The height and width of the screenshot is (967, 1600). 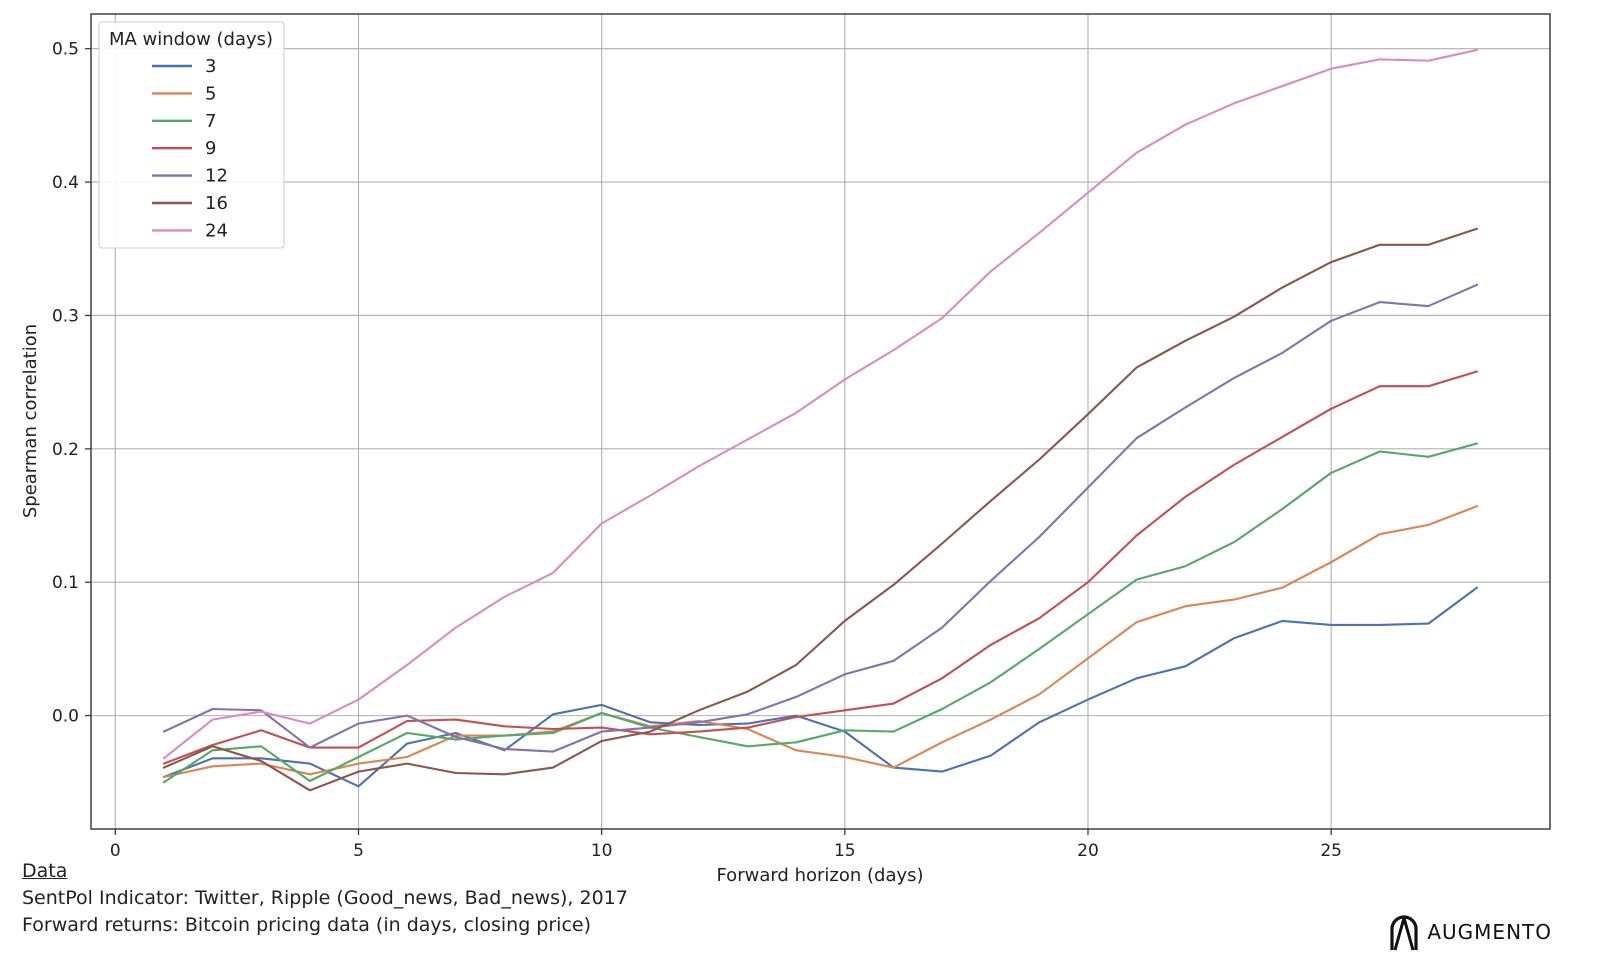 What do you see at coordinates (602, 851) in the screenshot?
I see `x-tick-label: 10` at bounding box center [602, 851].